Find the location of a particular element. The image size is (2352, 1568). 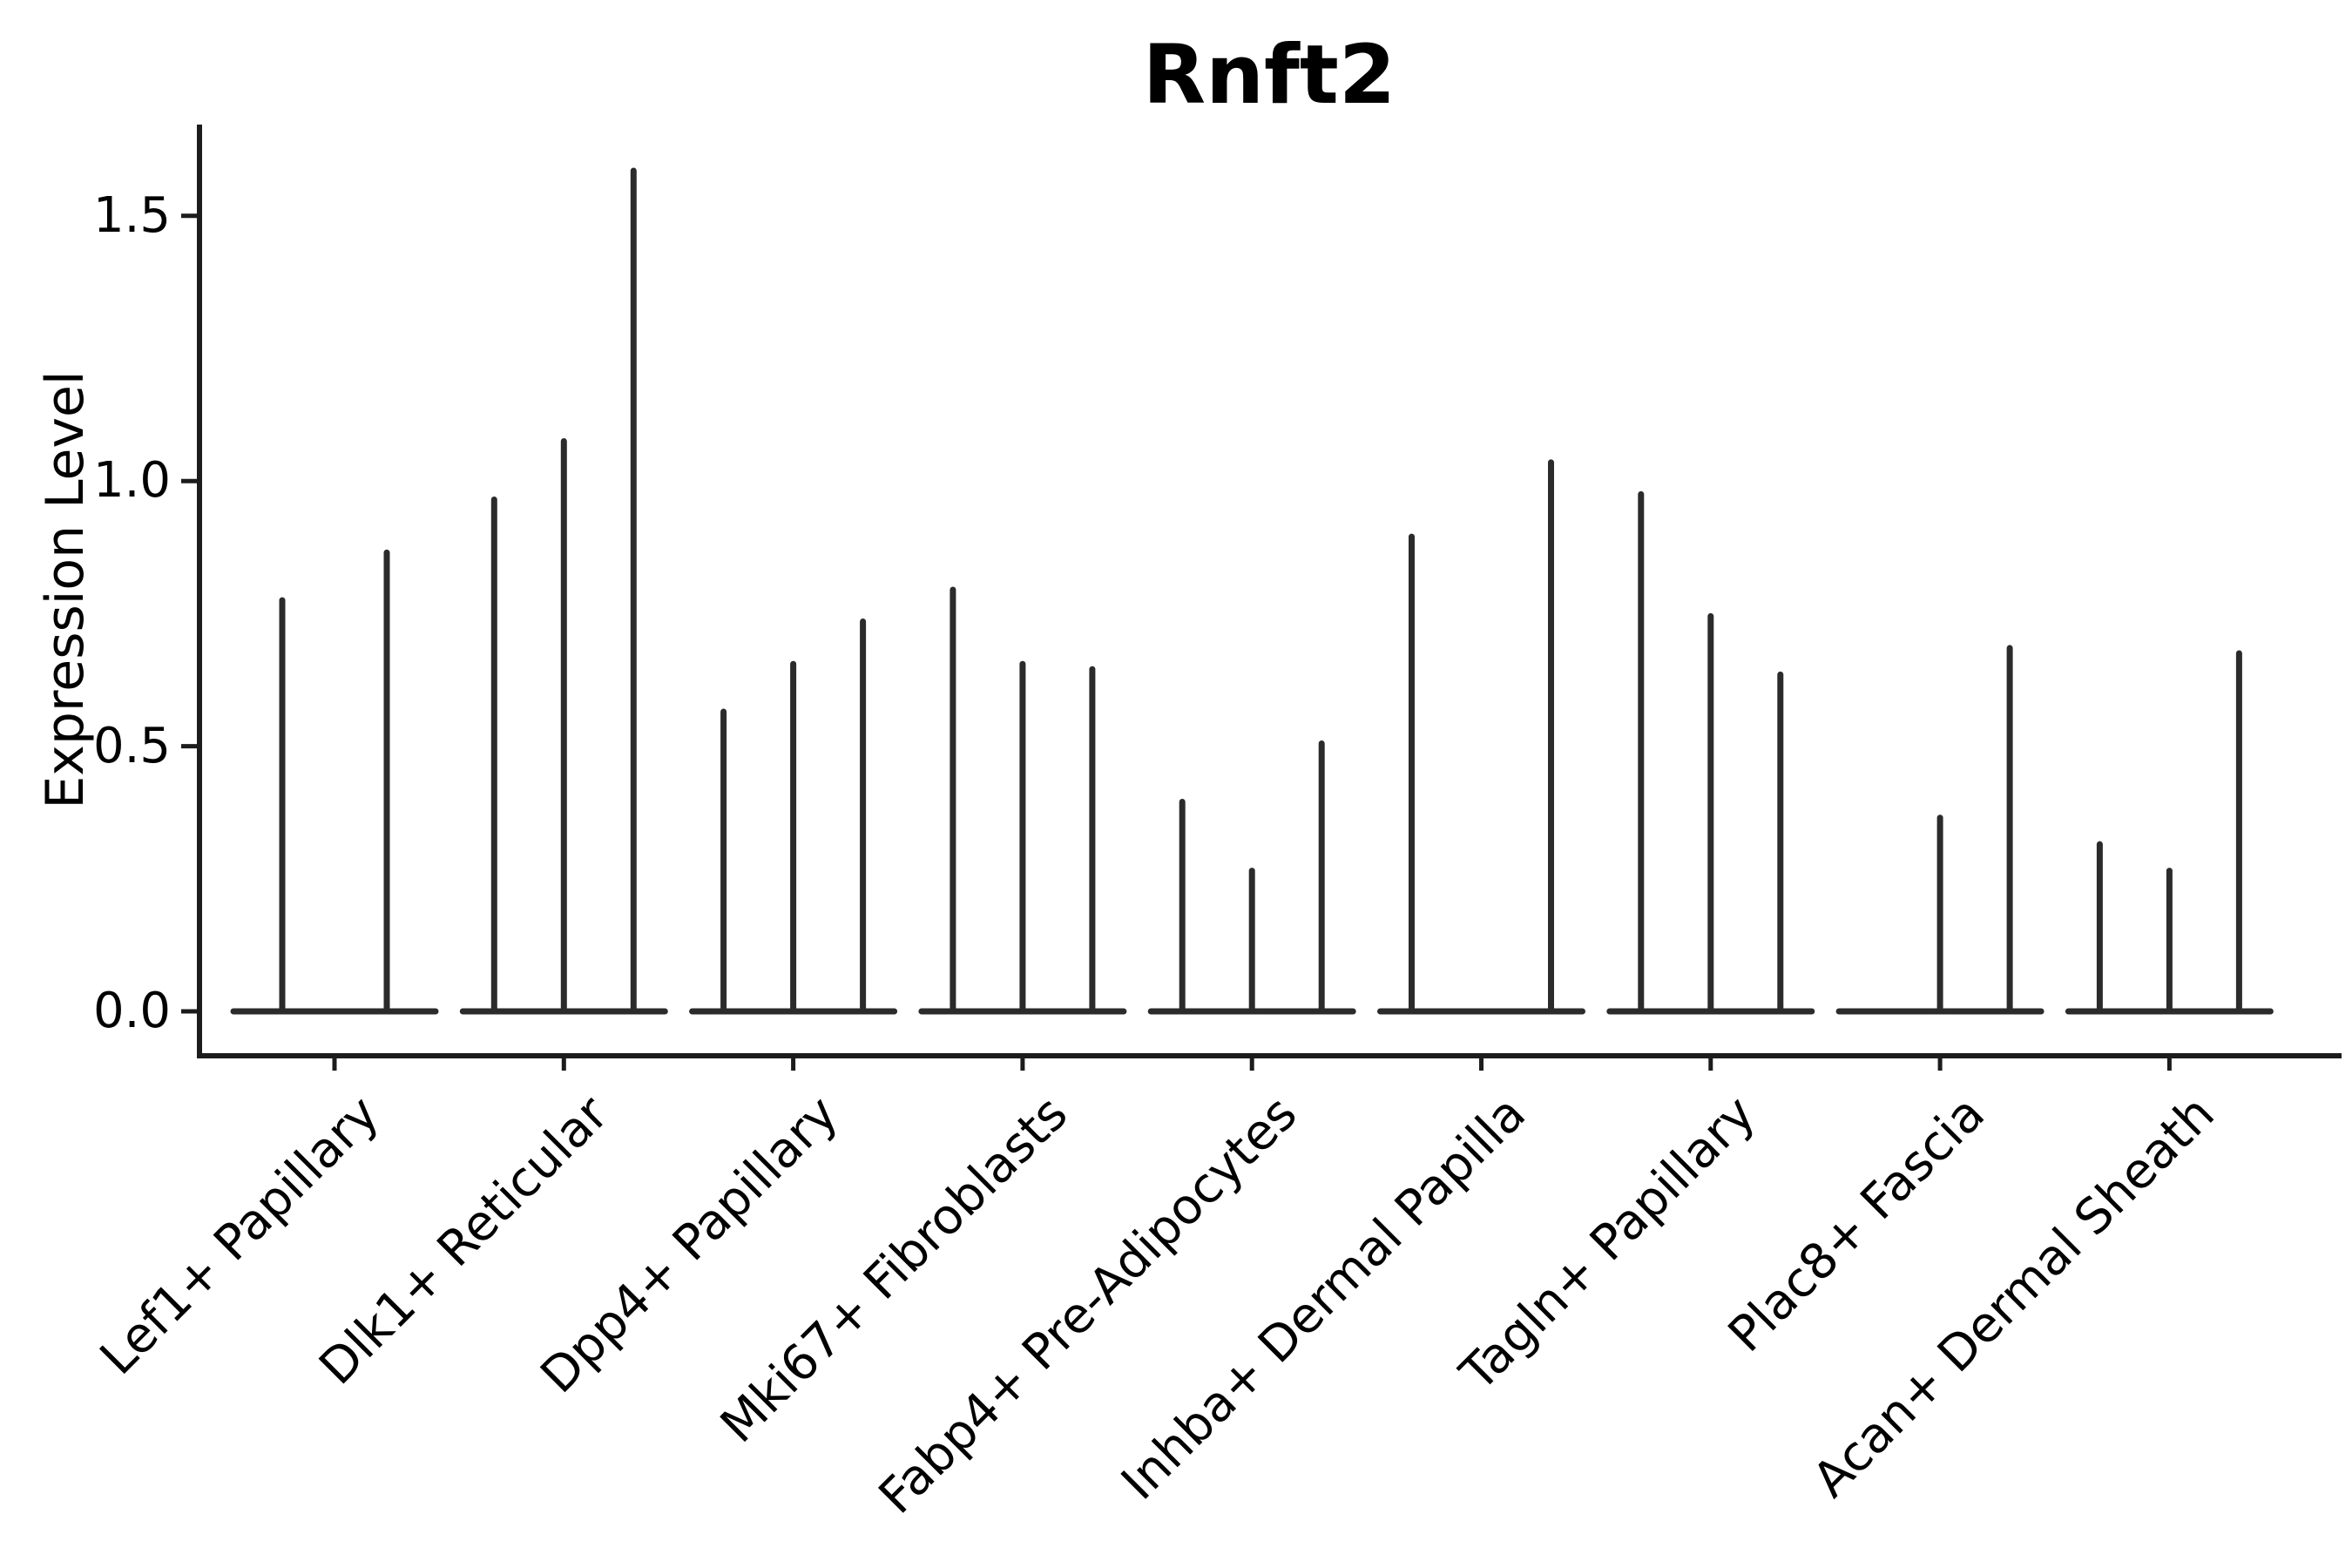

chart-title: Rnft2 is located at coordinates (1269, 75).